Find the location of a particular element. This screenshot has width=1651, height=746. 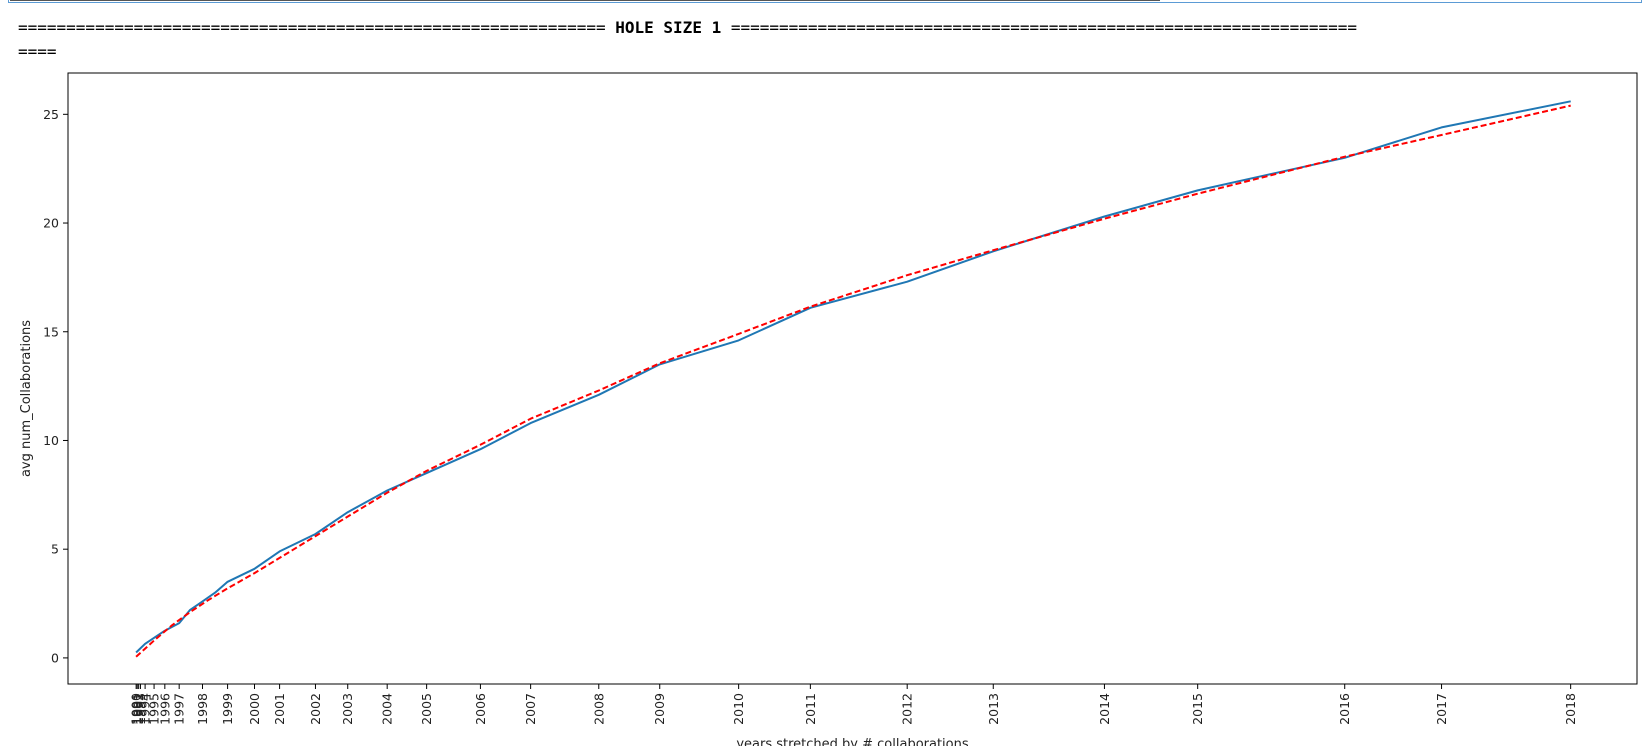

x-tick-label: 1999 is located at coordinates (227, 709).